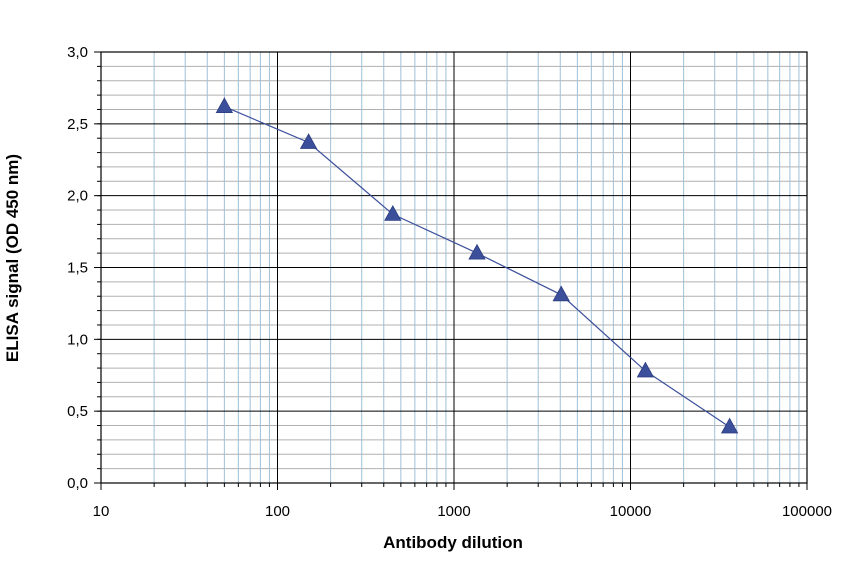 Image resolution: width=850 pixels, height=564 pixels. What do you see at coordinates (807, 511) in the screenshot?
I see `x-tick-label: 100000` at bounding box center [807, 511].